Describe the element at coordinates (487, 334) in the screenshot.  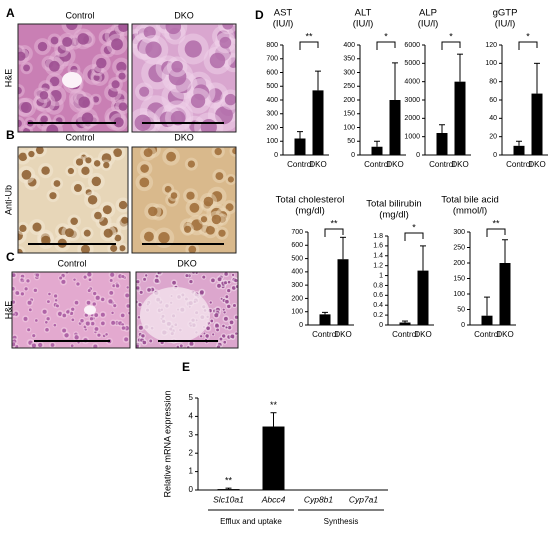
I see `x-tick-label: Control` at that location.